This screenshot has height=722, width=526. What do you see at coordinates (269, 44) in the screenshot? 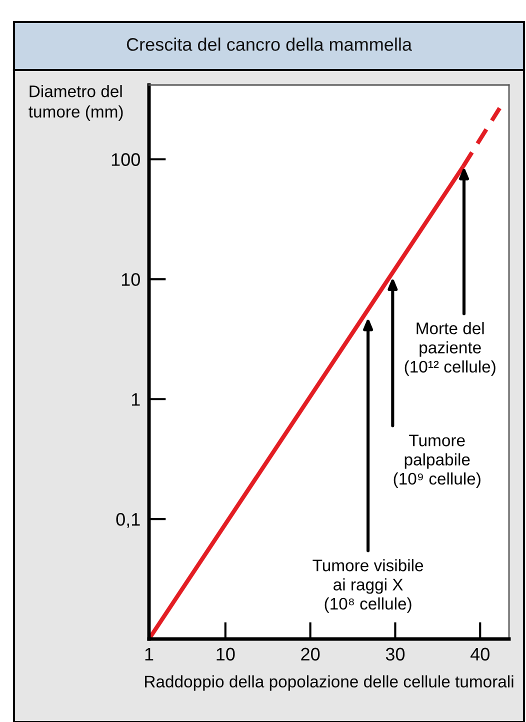
I see `chart-title: Crescita del cancro della mammella` at bounding box center [269, 44].